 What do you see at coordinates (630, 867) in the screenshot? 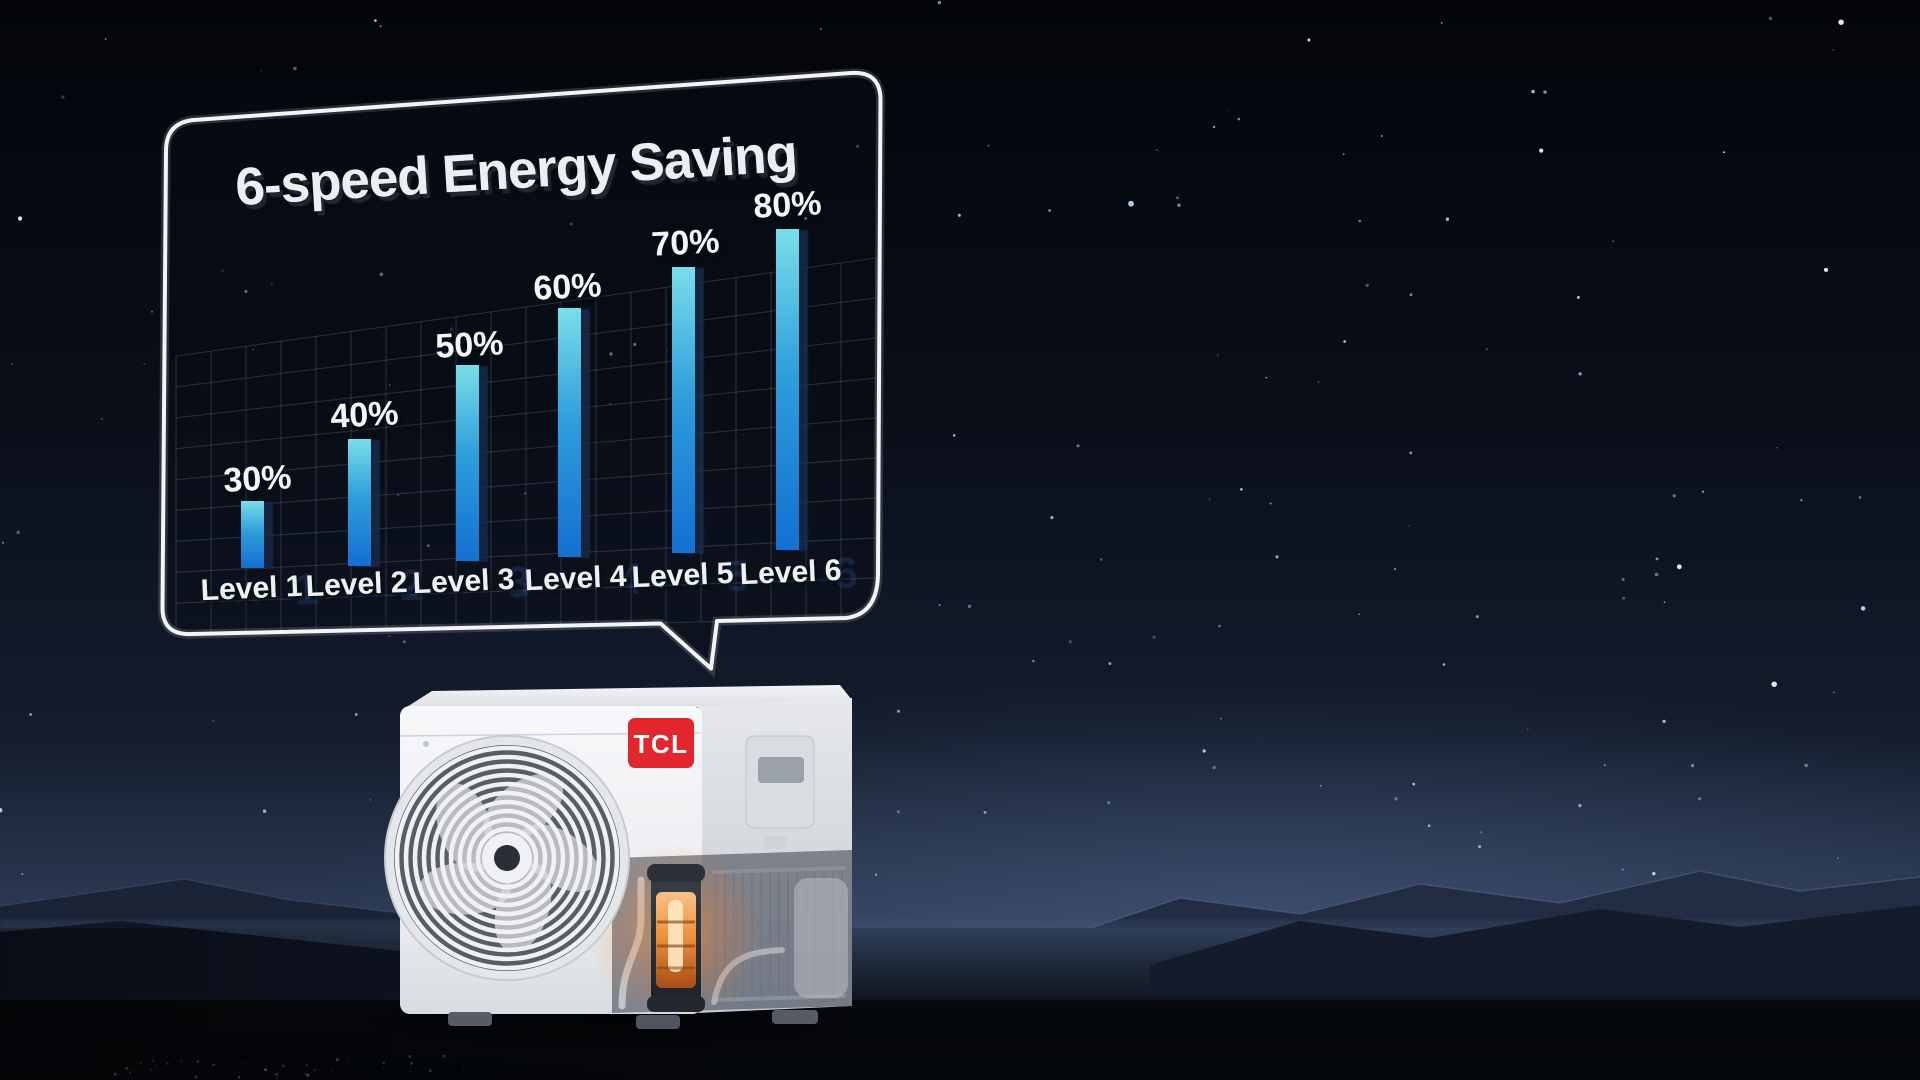
I see `ac-unit: TCL` at bounding box center [630, 867].